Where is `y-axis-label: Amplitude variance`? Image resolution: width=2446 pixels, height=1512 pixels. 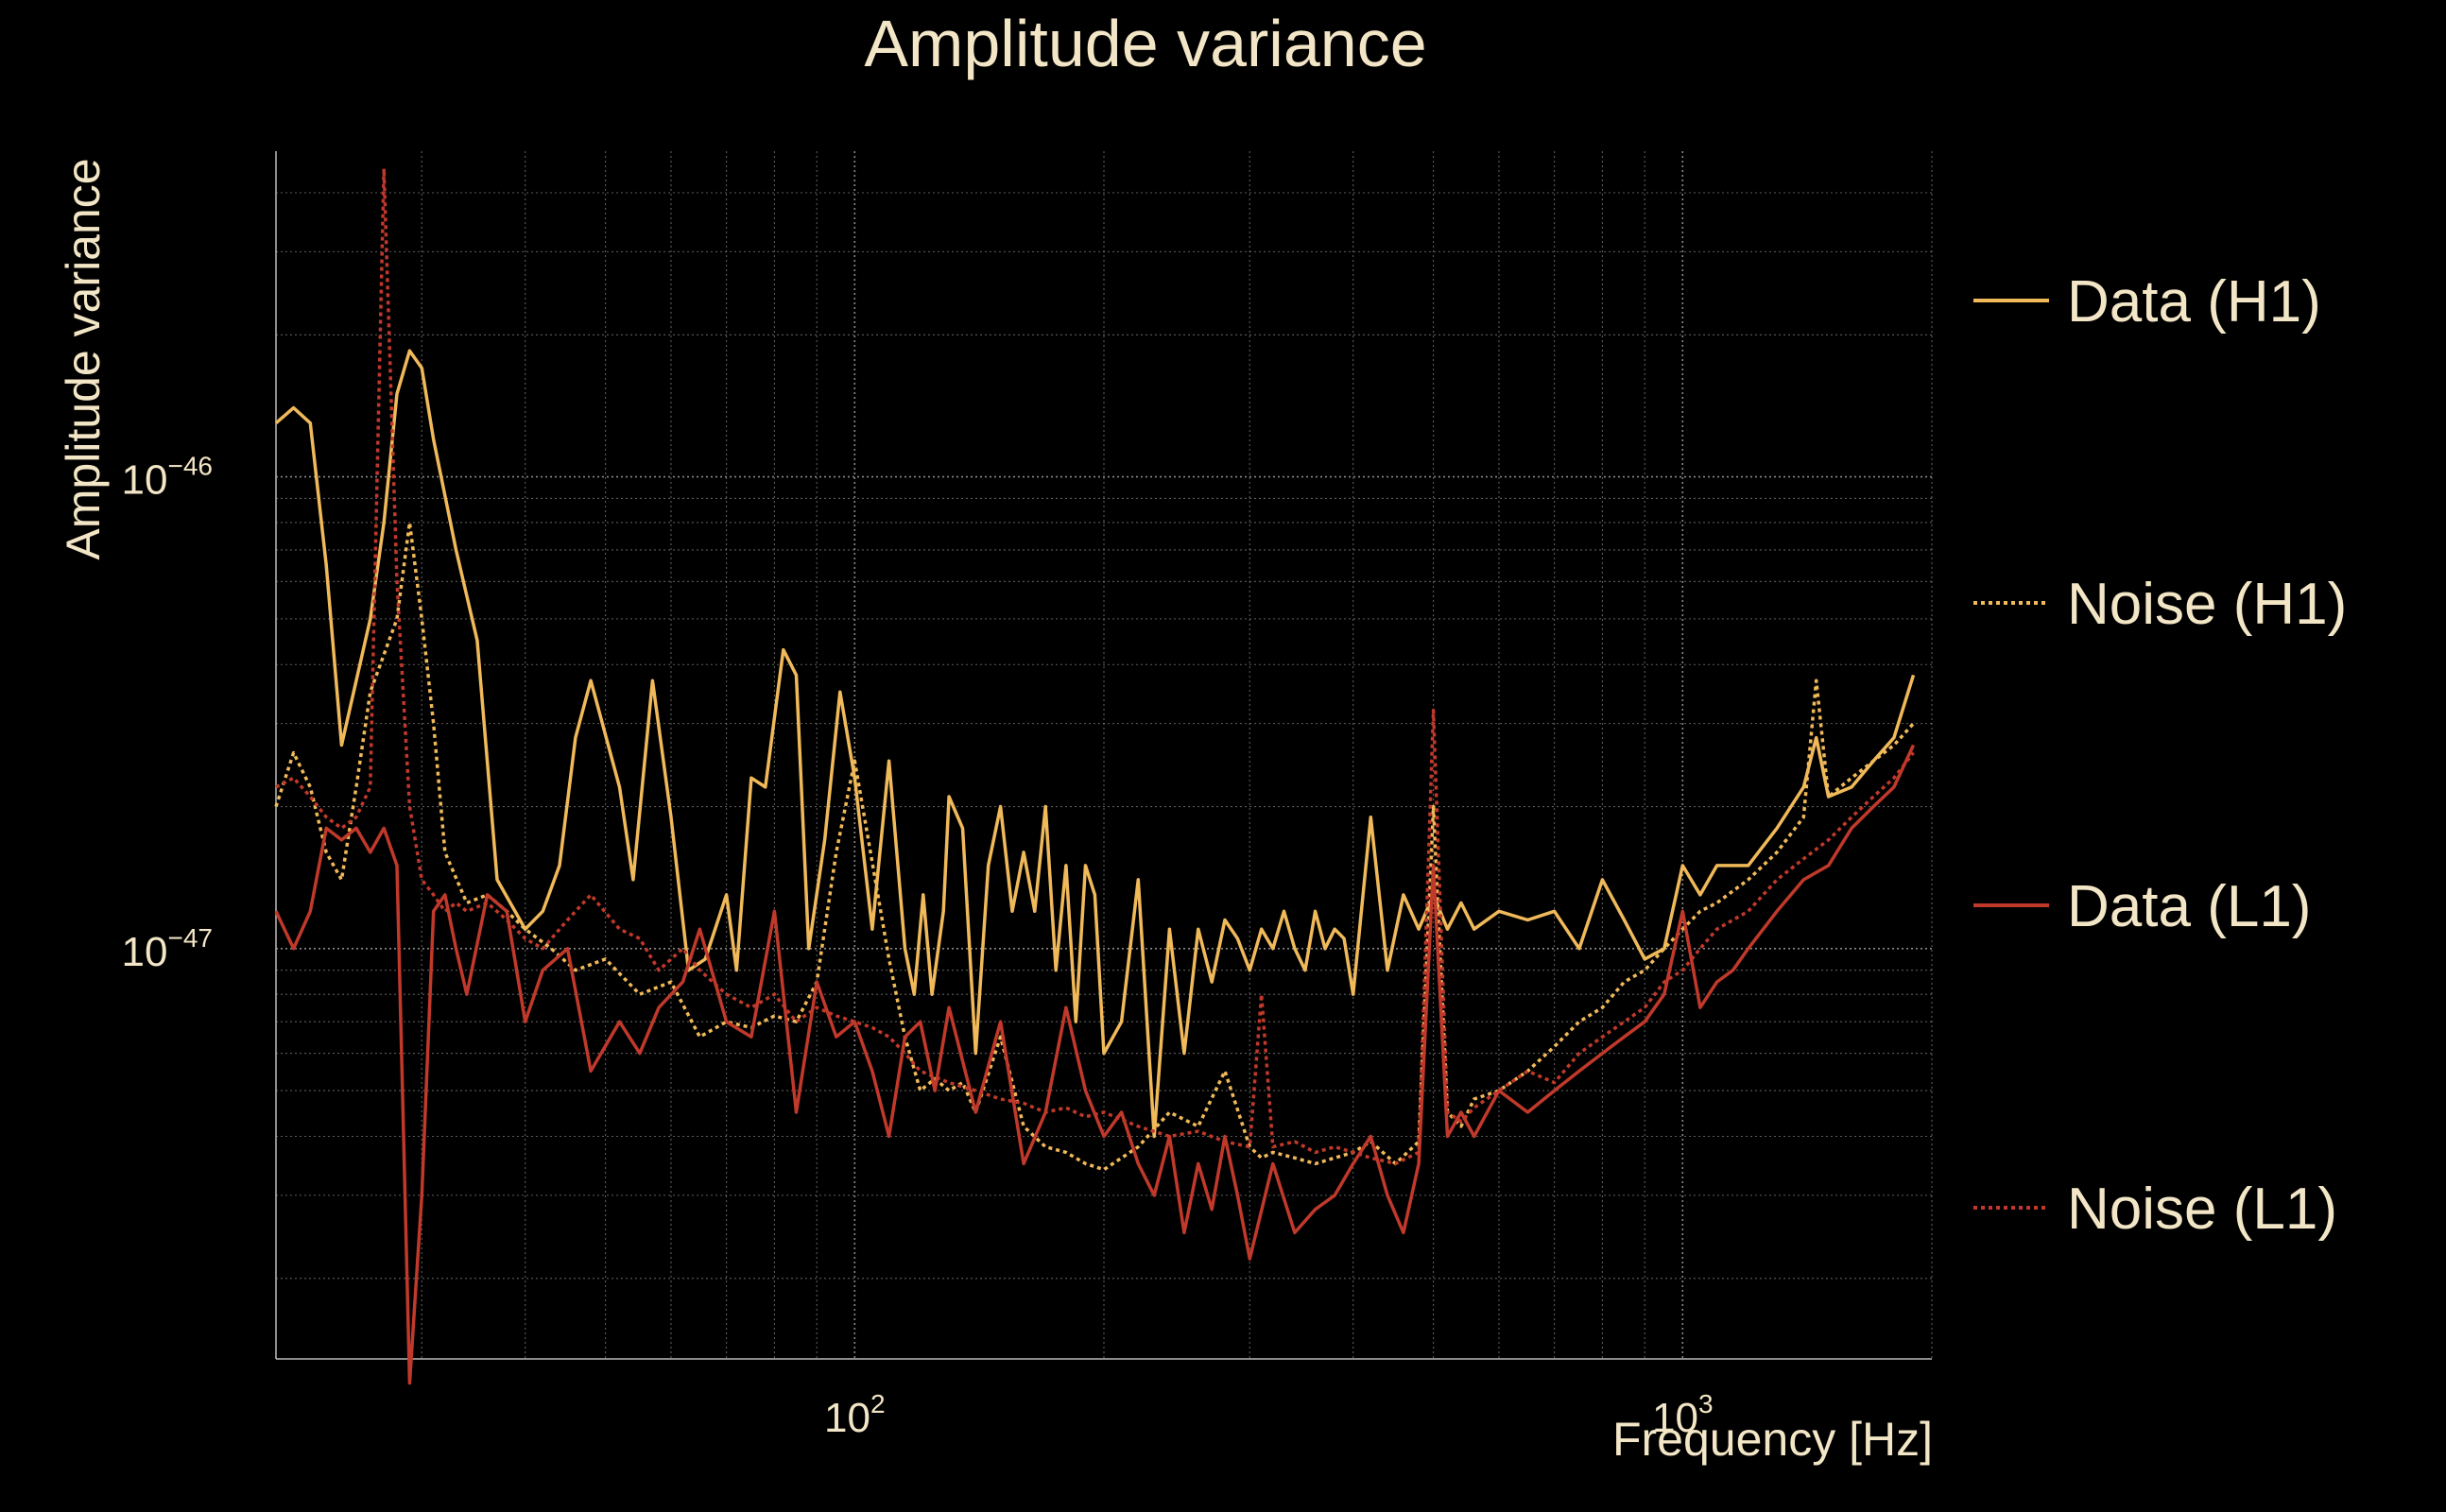
y-axis-label: Amplitude variance is located at coordinates (83, 358).